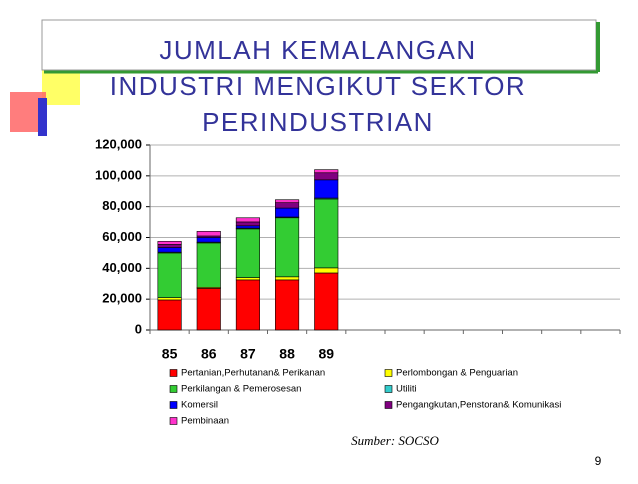 The image size is (638, 484). Describe the element at coordinates (326, 354) in the screenshot. I see `x-tick-label: 89` at that location.